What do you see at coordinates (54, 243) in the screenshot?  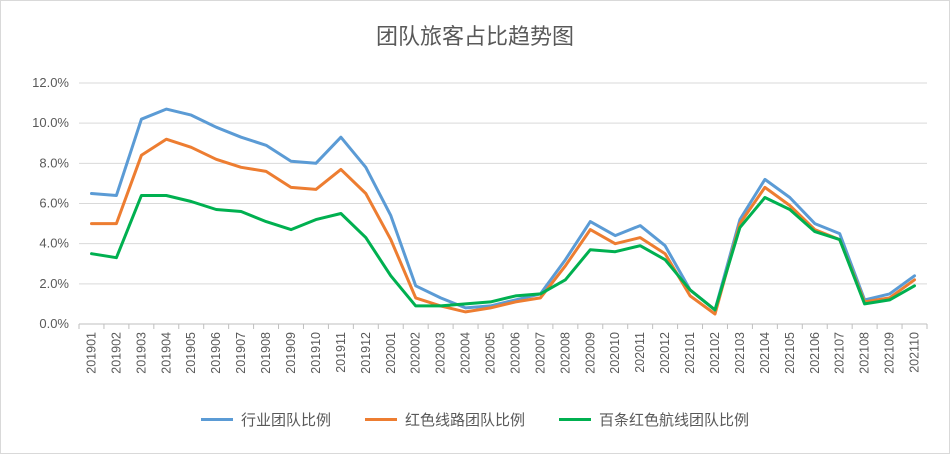 I see `y-tick-label: 4.0%` at bounding box center [54, 243].